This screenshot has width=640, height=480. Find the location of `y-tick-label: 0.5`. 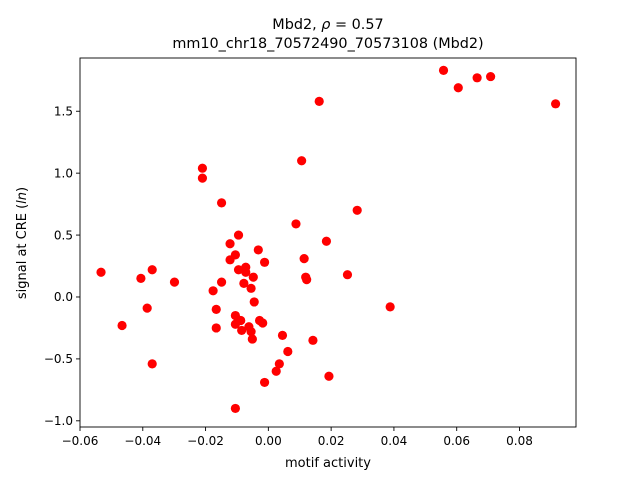

y-tick-label: 0.5 is located at coordinates (63, 235).